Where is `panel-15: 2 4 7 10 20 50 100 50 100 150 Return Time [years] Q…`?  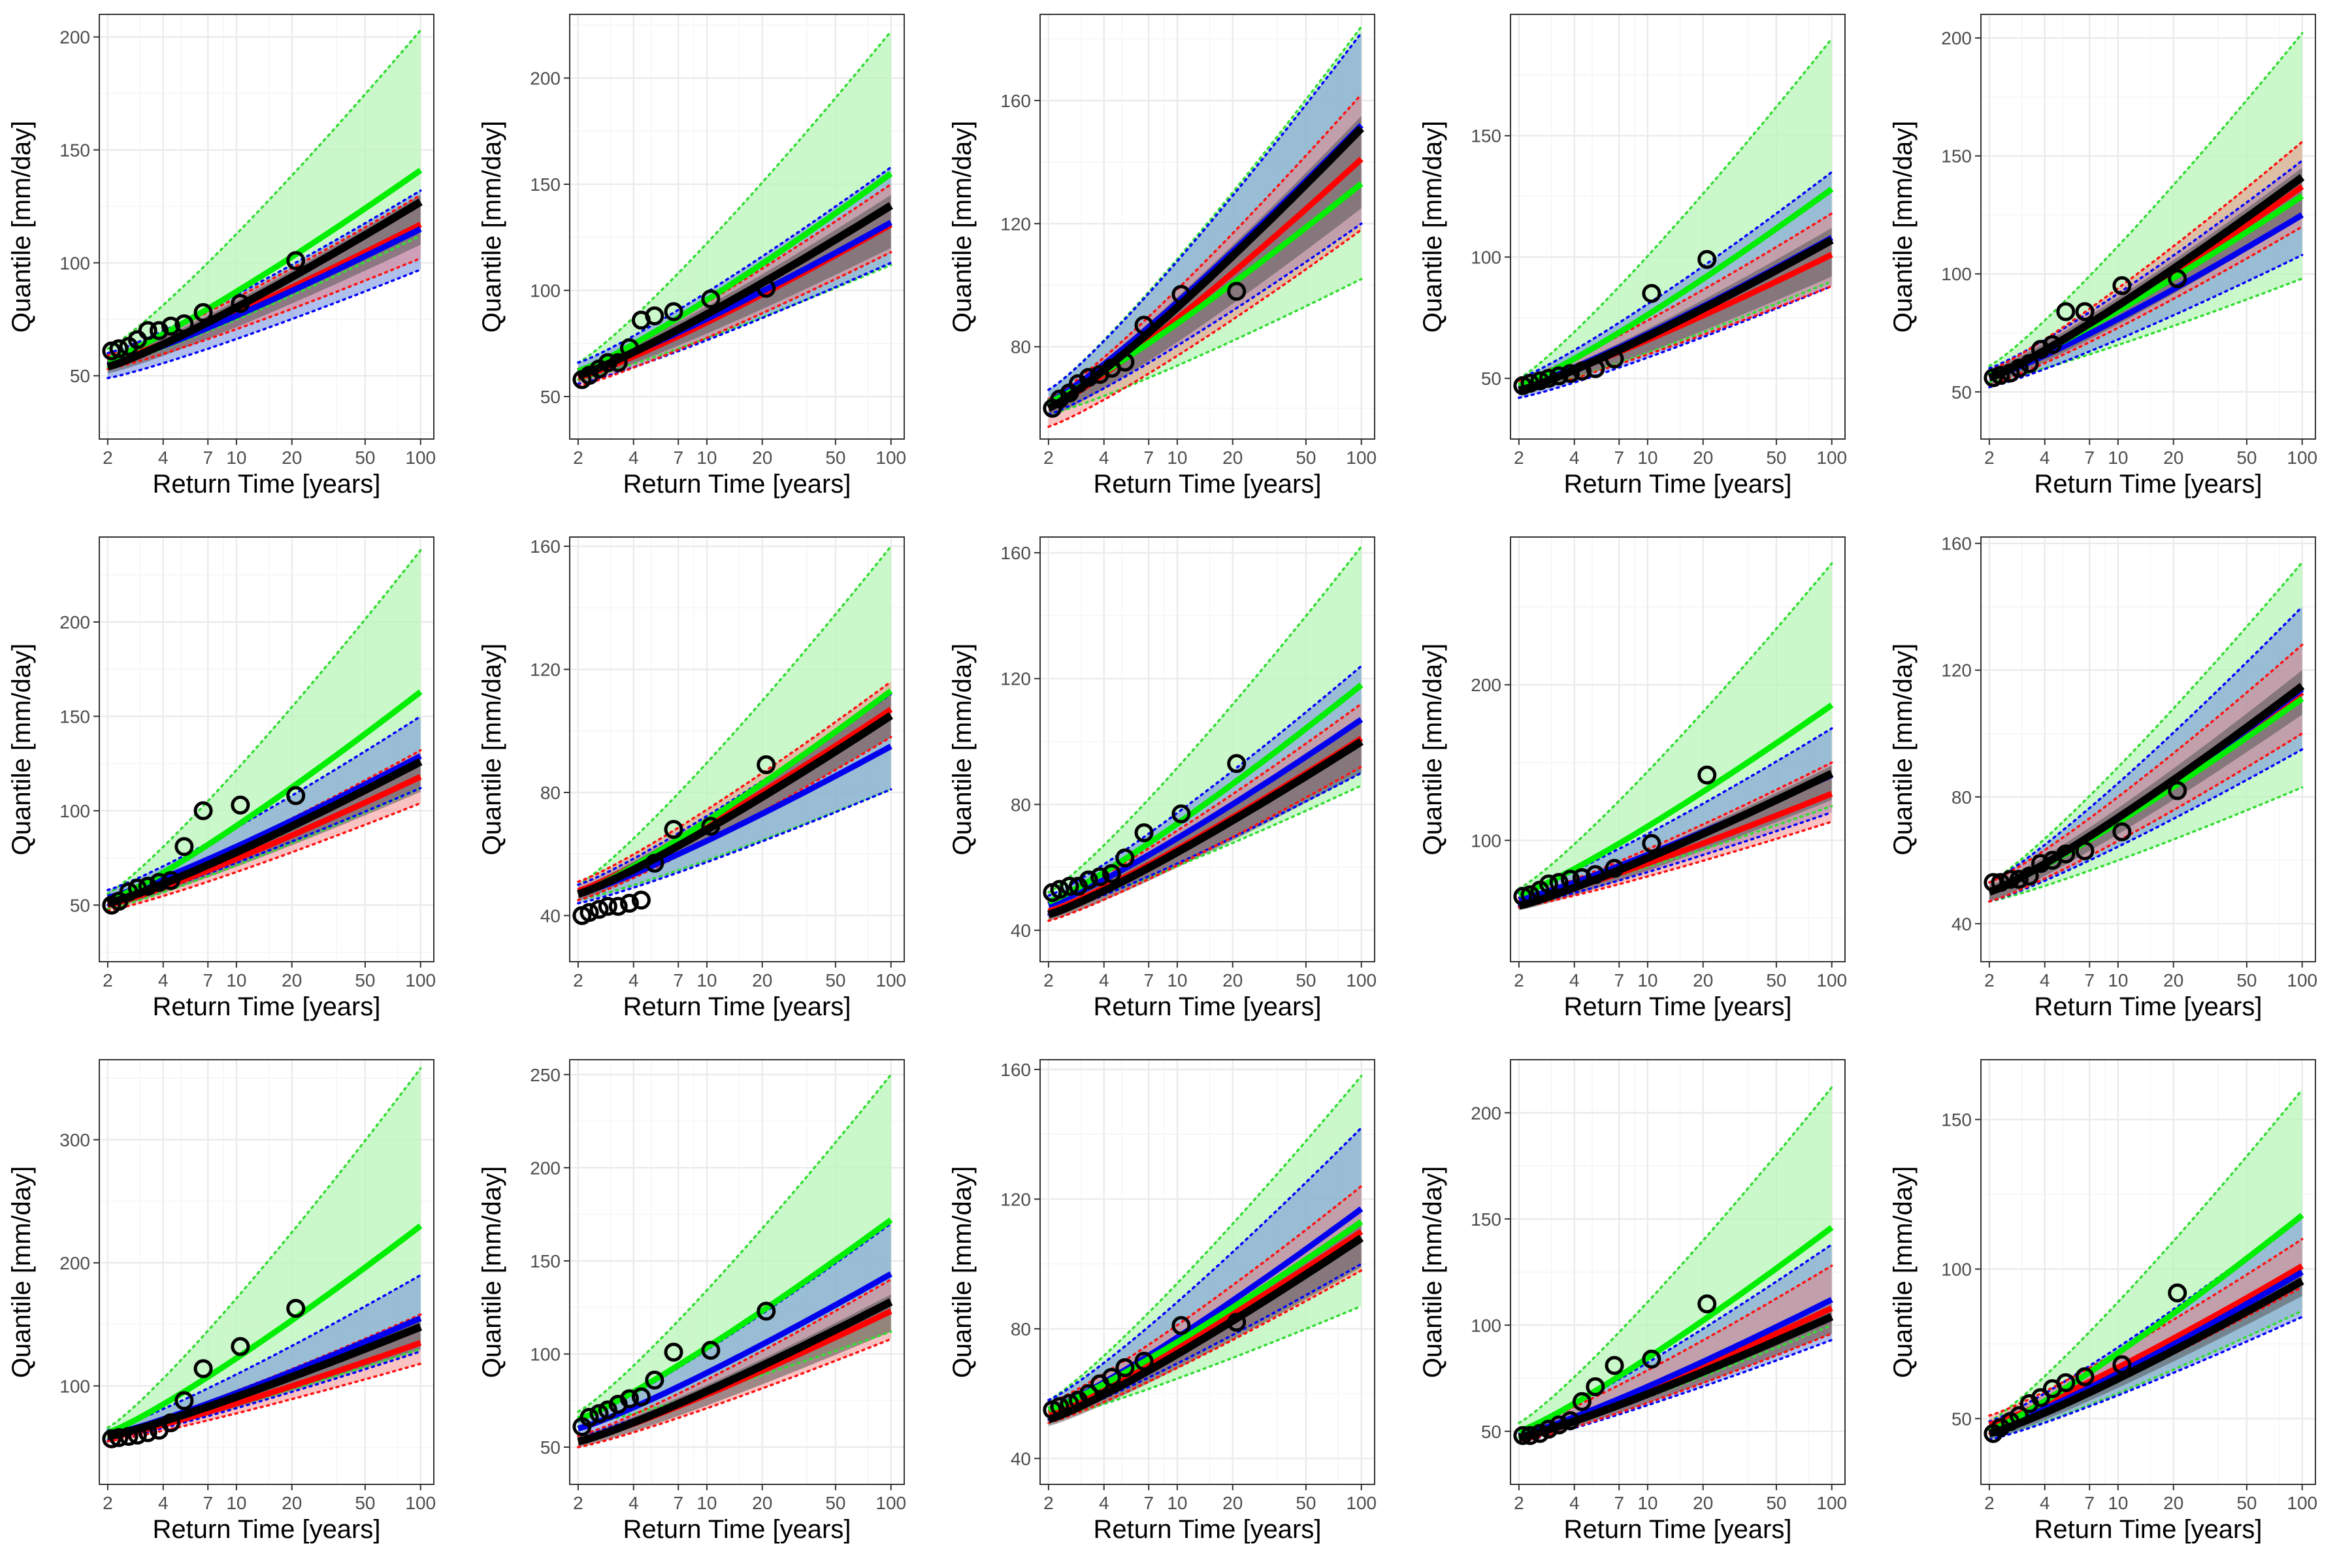 panel-15: 2 4 7 10 20 50 100 50 100 150 Return Time [years] Q… is located at coordinates (2103, 1301).